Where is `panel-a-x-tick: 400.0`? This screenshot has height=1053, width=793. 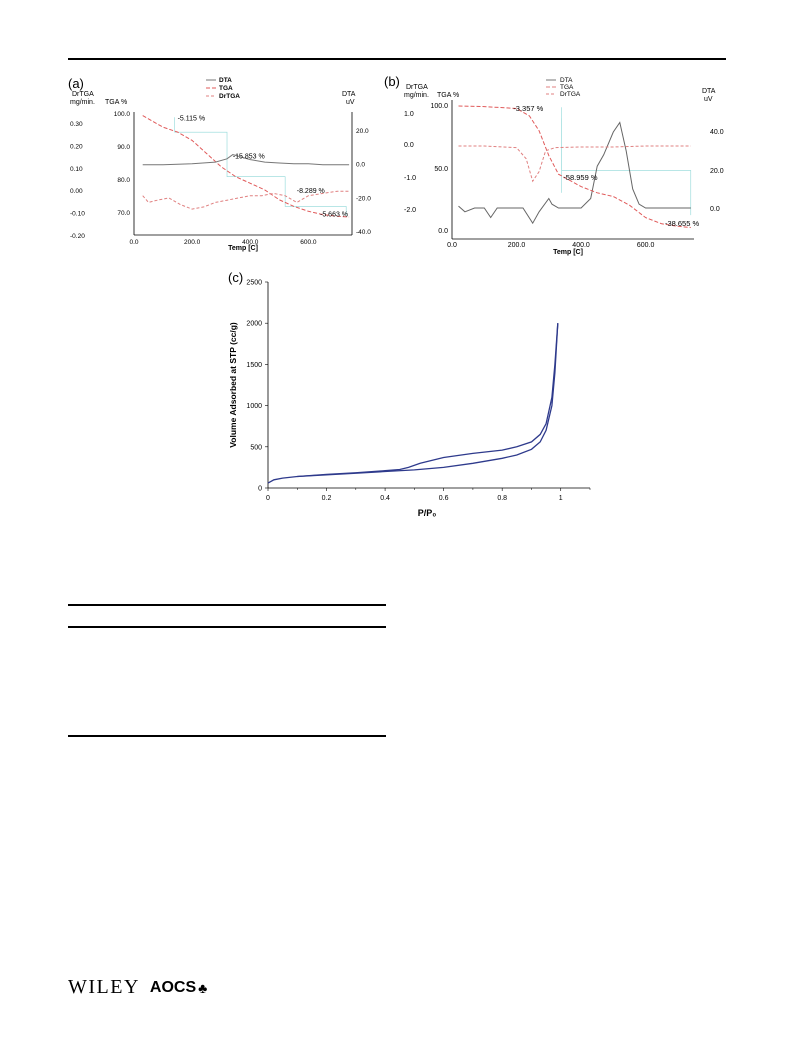 panel-a-x-tick: 400.0 is located at coordinates (250, 242).